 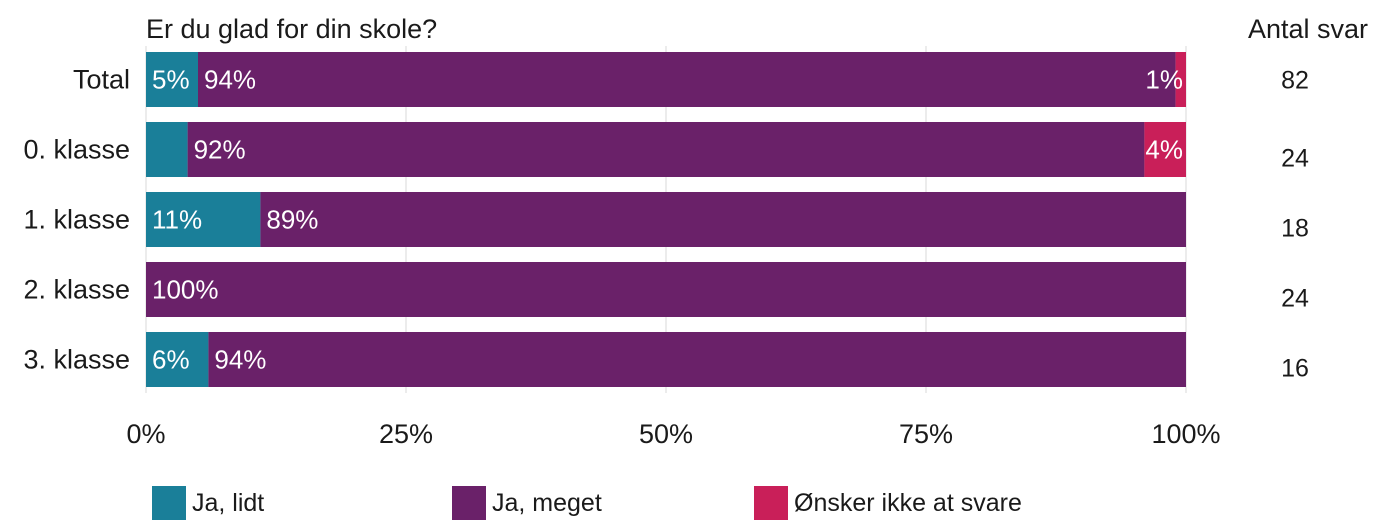 What do you see at coordinates (1295, 369) in the screenshot?
I see `response-count: 16` at bounding box center [1295, 369].